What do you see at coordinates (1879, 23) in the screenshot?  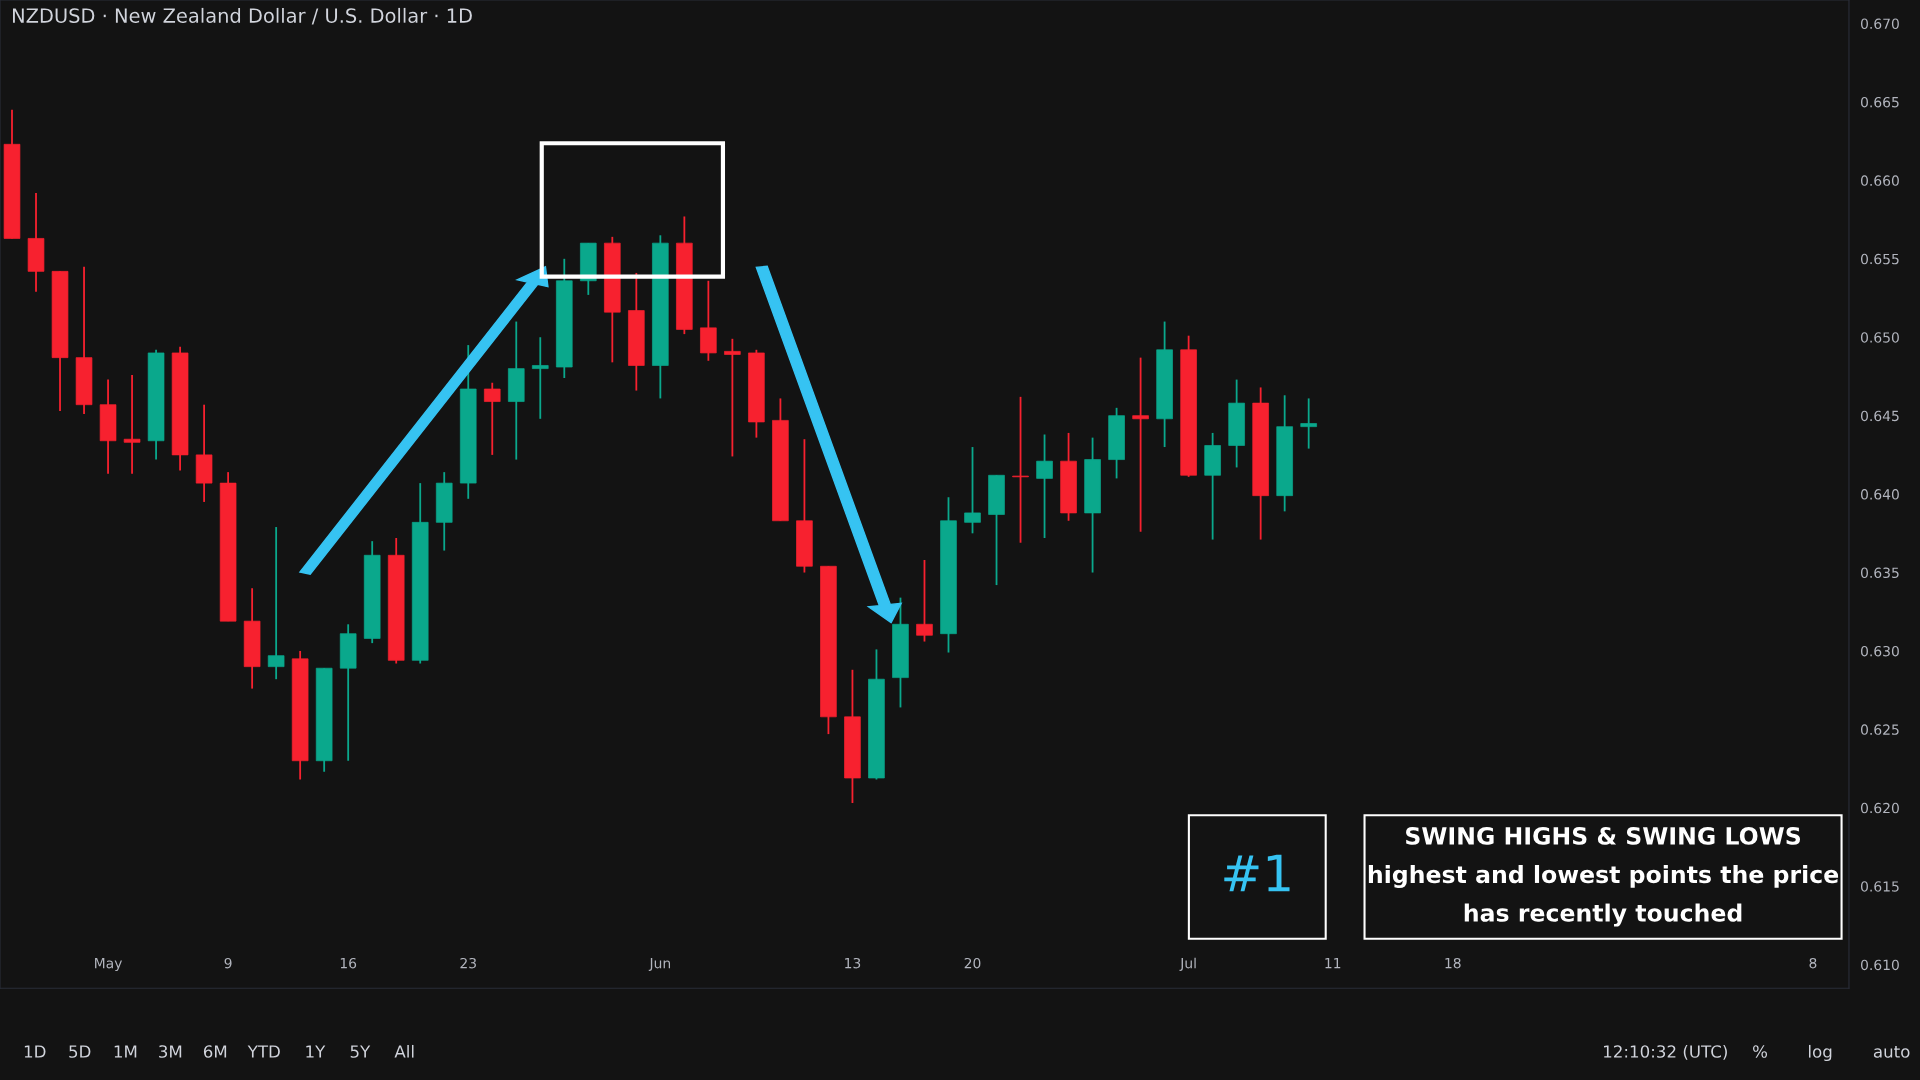 I see `y-tick-label: 0.670` at bounding box center [1879, 23].